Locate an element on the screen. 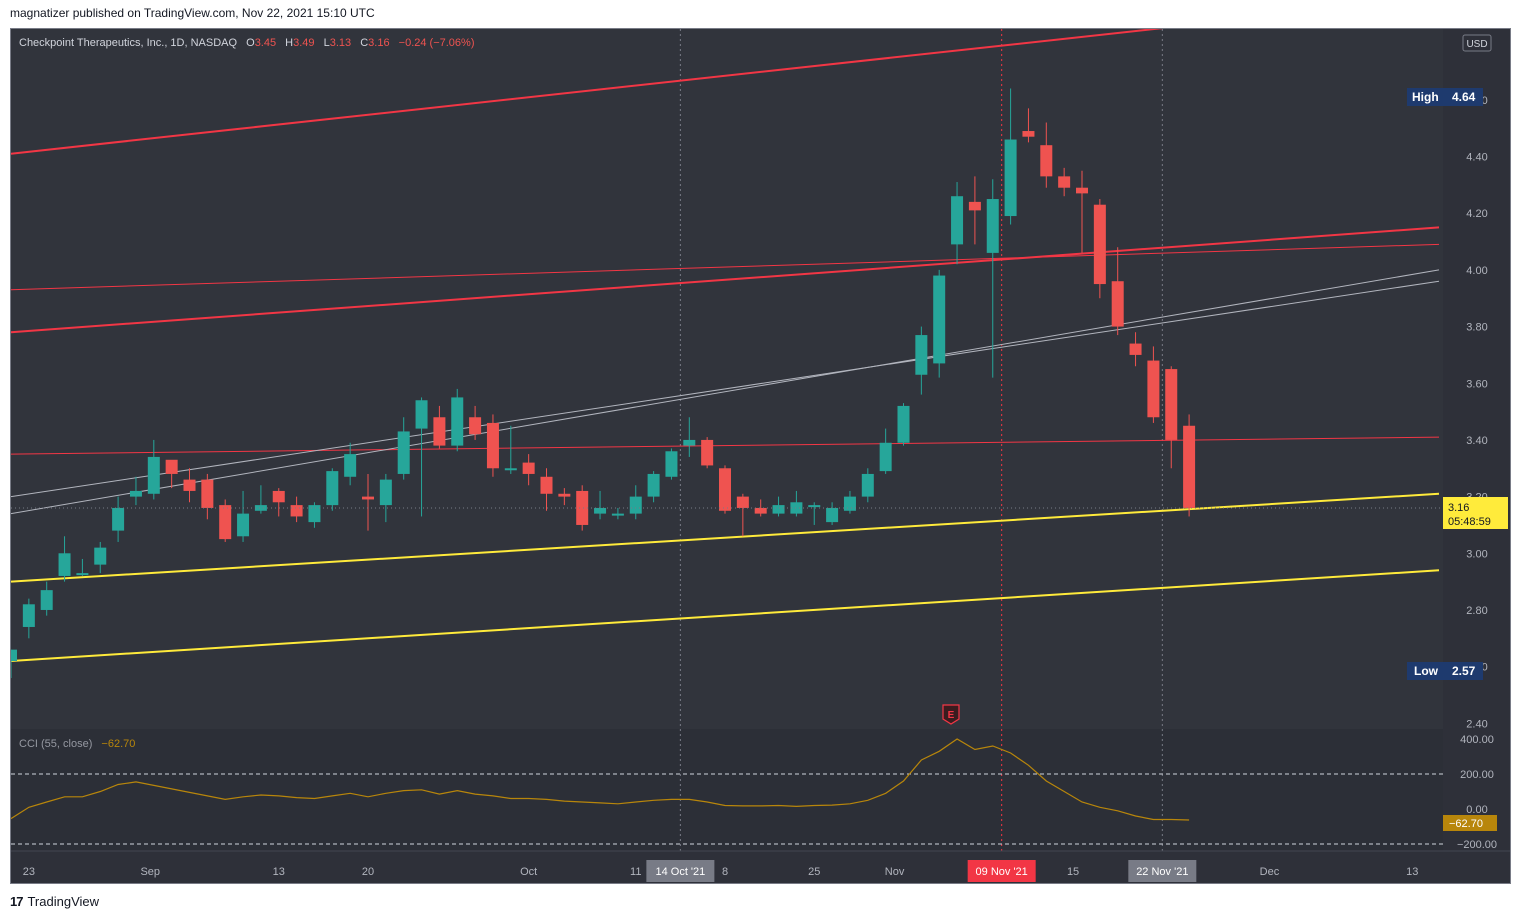  cci-axis: 400.00 200.00 0.00 −200.00 is located at coordinates (1477, 792).